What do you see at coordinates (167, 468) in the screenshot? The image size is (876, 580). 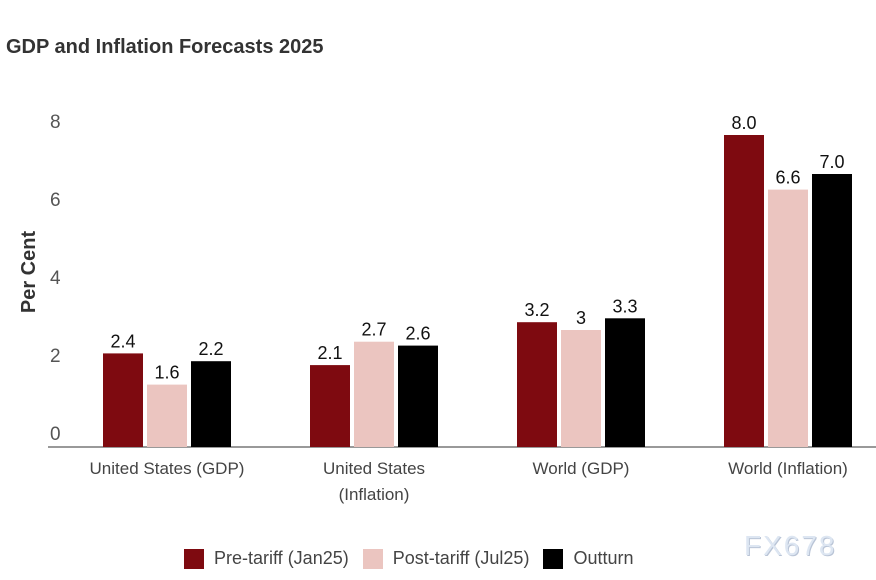 I see `x-tick-label: United States (GDP)` at bounding box center [167, 468].